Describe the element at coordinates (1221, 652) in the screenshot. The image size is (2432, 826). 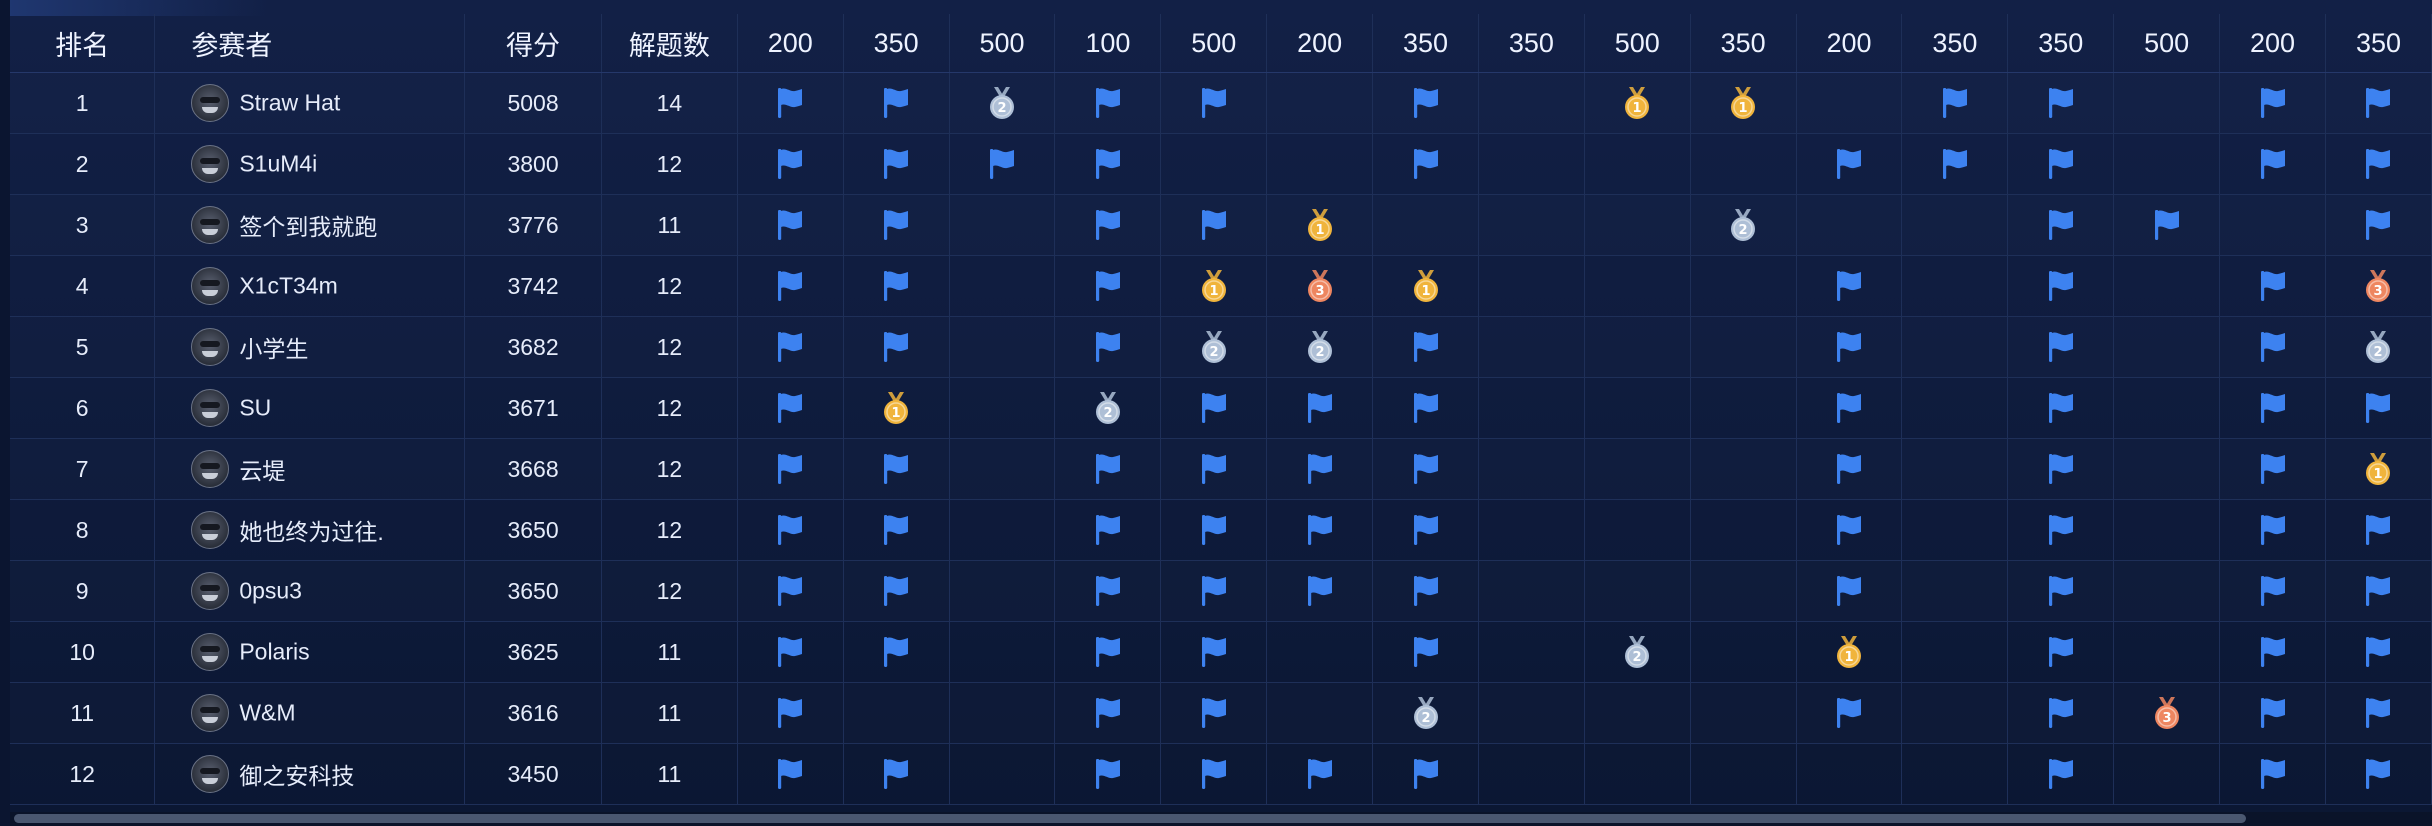
I see `table-row: 10 Polaris 3625 11 2 1` at that location.